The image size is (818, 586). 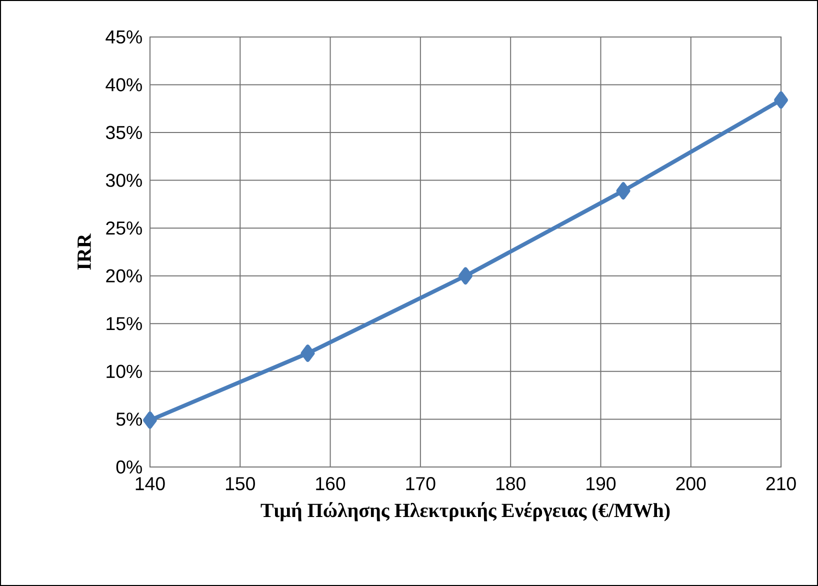 I want to click on y-tick-label: 40%, so click(x=124, y=85).